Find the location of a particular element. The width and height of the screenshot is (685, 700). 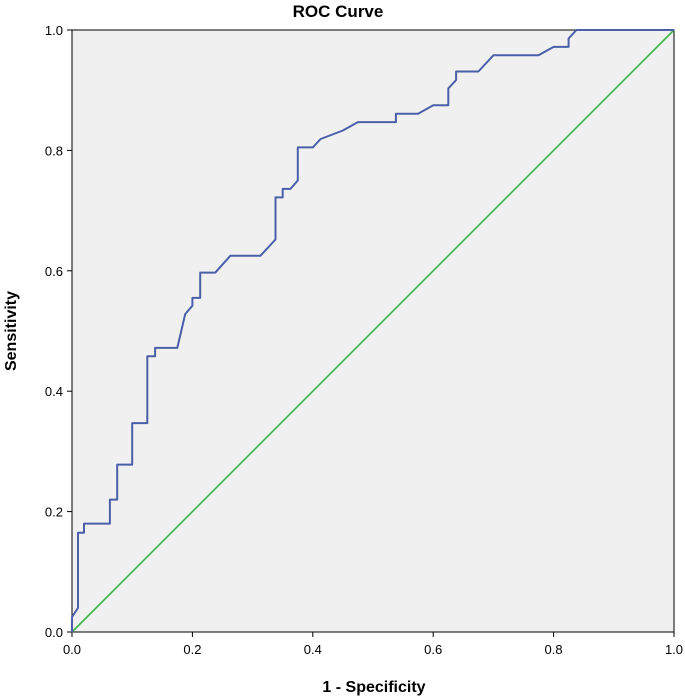

y-tick-label: 0.2 is located at coordinates (54, 512).